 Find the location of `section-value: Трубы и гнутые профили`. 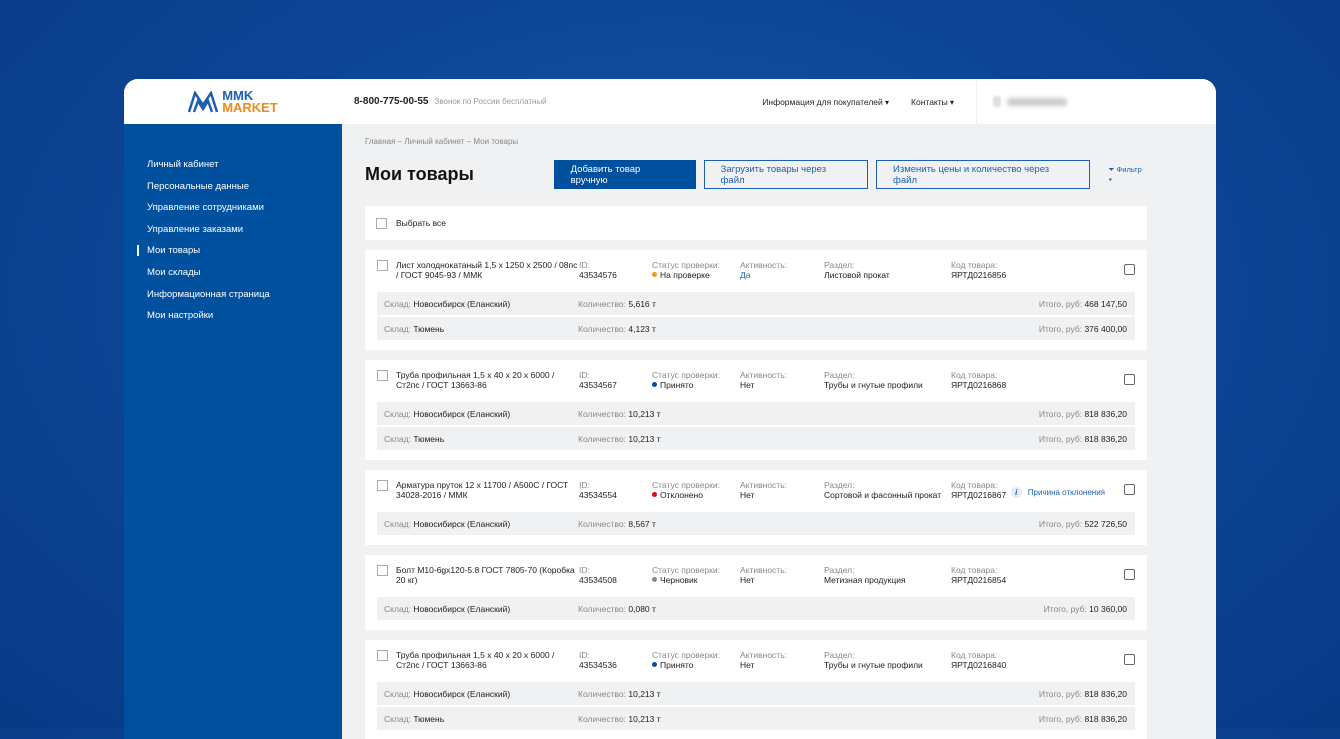

section-value: Трубы и гнутые профили is located at coordinates (873, 385).